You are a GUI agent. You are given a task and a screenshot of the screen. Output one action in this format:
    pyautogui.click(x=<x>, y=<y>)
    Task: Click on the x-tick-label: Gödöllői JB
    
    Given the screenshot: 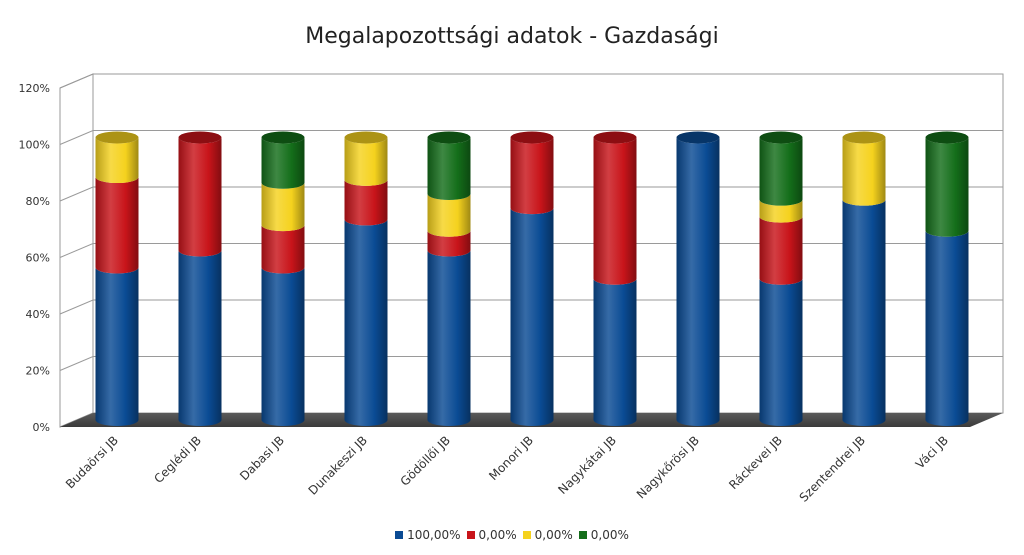 What is the action you would take?
    pyautogui.click(x=426, y=461)
    